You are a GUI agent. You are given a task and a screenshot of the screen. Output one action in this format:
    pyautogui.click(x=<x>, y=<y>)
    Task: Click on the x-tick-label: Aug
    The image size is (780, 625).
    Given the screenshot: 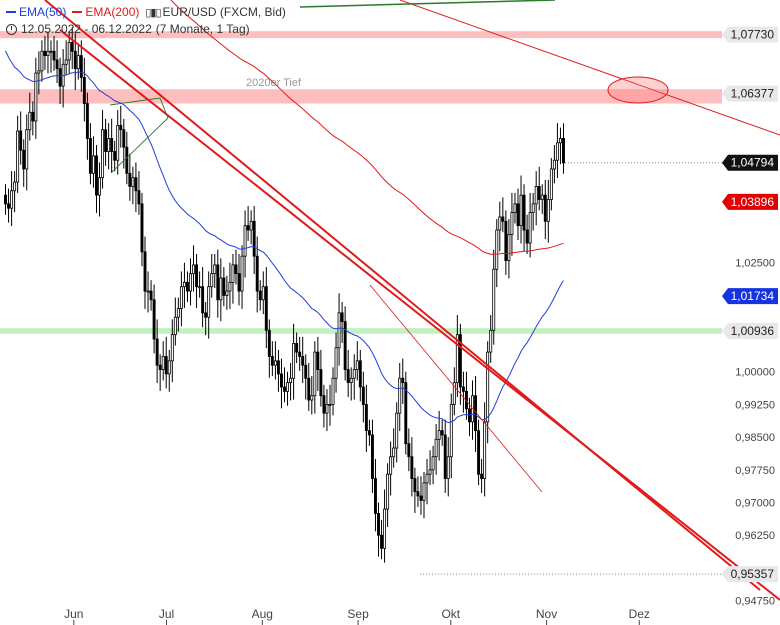 What is the action you would take?
    pyautogui.click(x=262, y=614)
    